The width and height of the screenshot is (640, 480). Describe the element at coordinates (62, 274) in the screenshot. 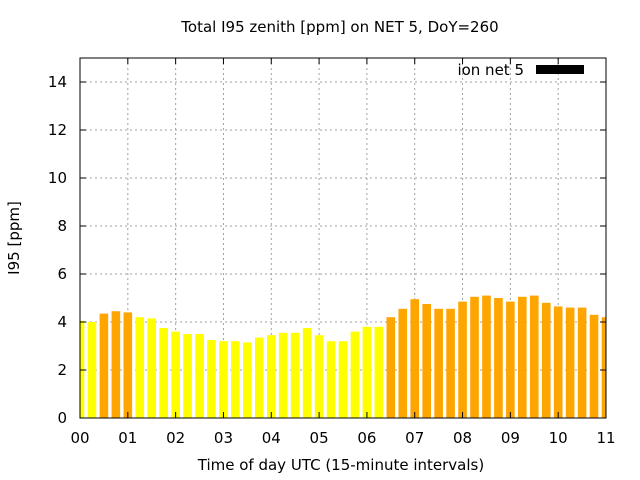

I see `y-tick-label: 6` at that location.